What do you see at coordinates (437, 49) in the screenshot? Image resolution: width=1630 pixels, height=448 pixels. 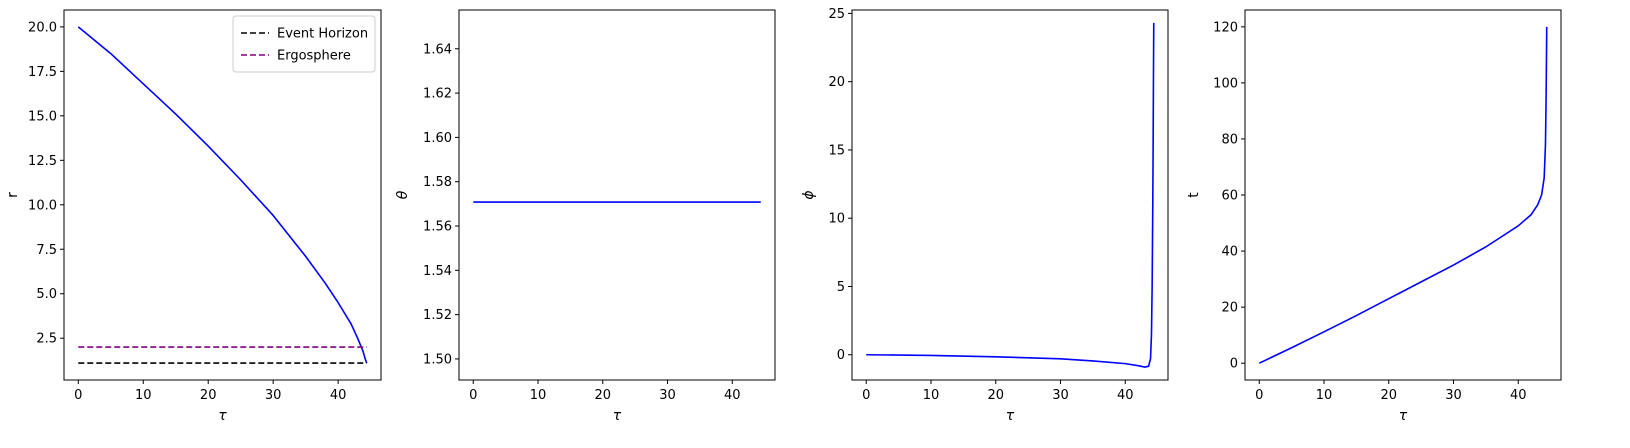 I see `y-tick-label: 1.64` at bounding box center [437, 49].